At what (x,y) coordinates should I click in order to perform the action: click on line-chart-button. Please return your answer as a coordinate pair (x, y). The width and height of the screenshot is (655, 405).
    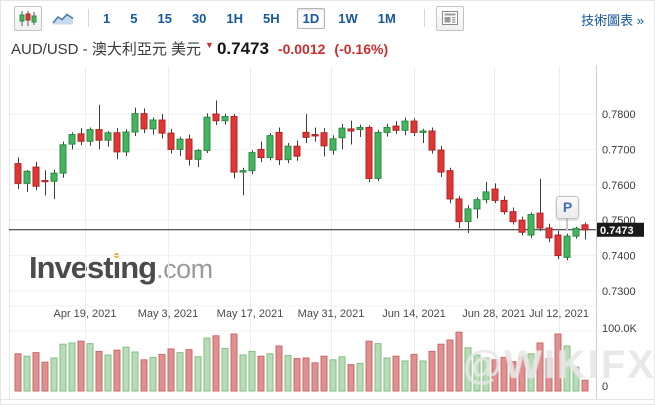
    Looking at the image, I should click on (63, 18).